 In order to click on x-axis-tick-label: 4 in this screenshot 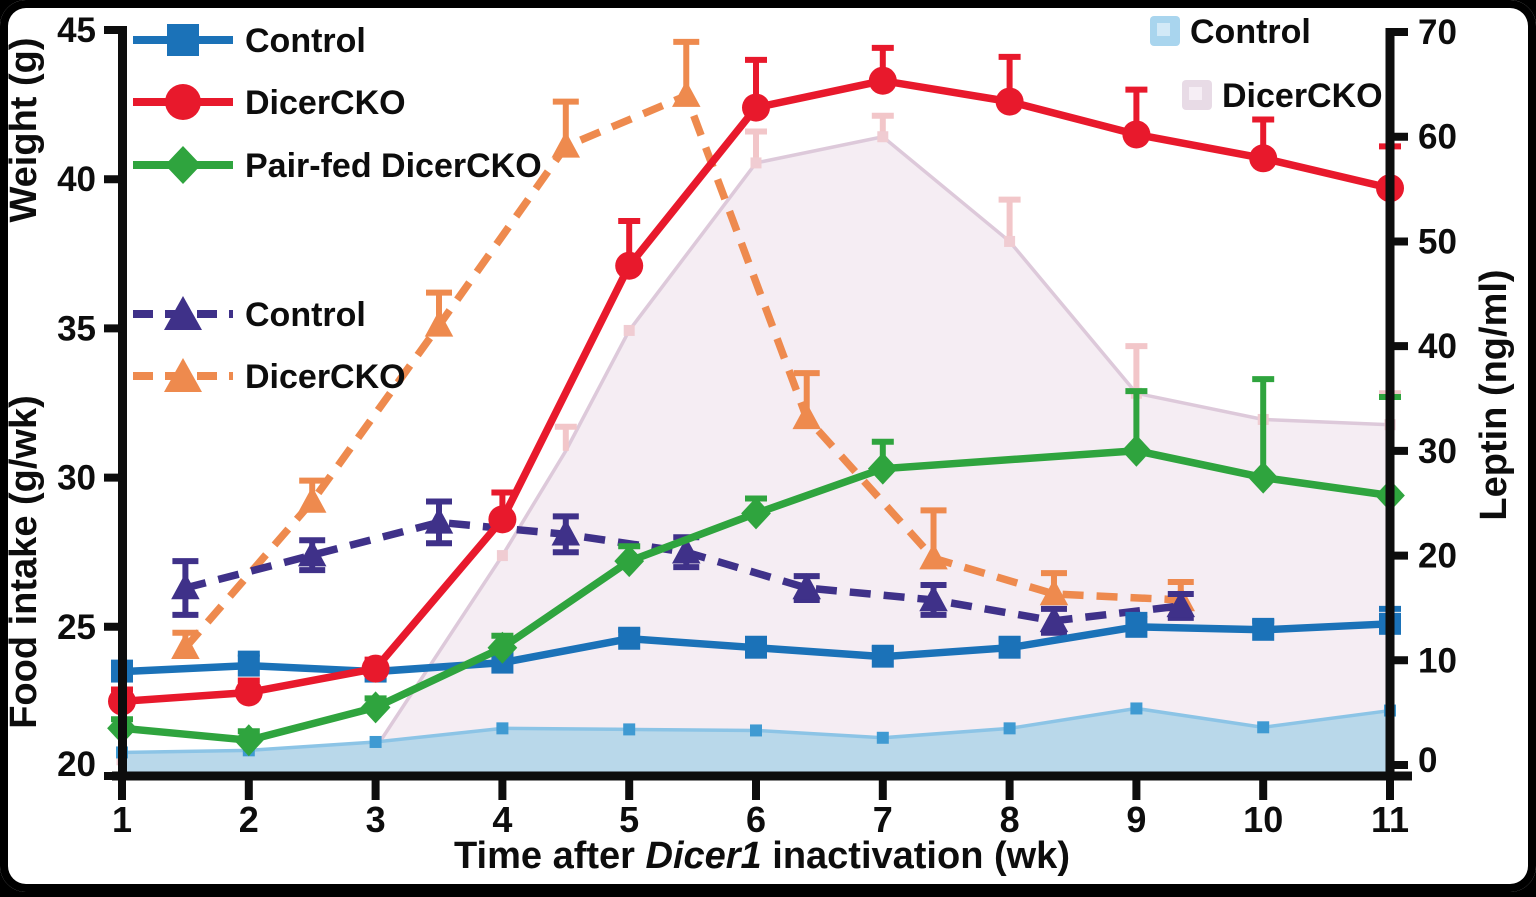, I will do `click(502, 819)`.